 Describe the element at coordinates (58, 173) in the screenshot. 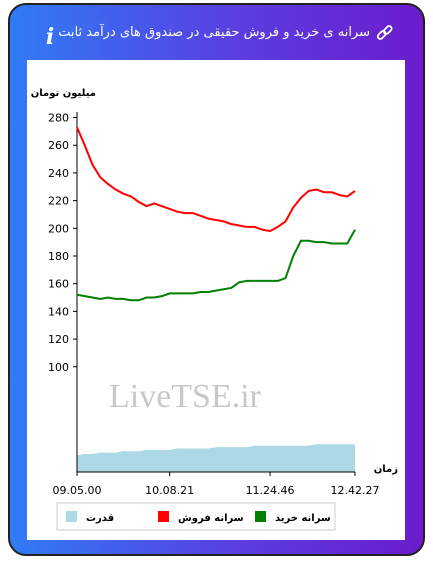

I see `y-tick-label: 240` at that location.